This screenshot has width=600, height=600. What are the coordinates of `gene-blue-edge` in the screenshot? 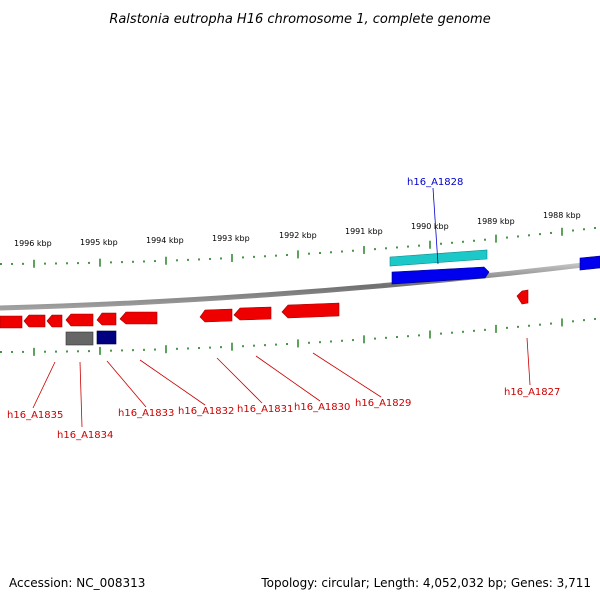 It's located at (589, 263).